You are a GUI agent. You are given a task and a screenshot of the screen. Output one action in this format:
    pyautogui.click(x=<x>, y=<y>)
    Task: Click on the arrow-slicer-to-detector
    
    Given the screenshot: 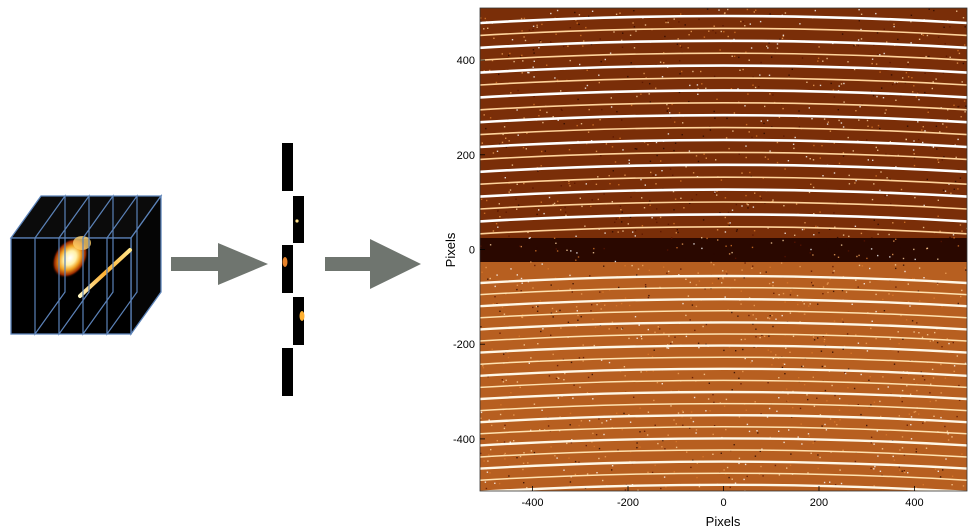 What is the action you would take?
    pyautogui.click(x=373, y=264)
    